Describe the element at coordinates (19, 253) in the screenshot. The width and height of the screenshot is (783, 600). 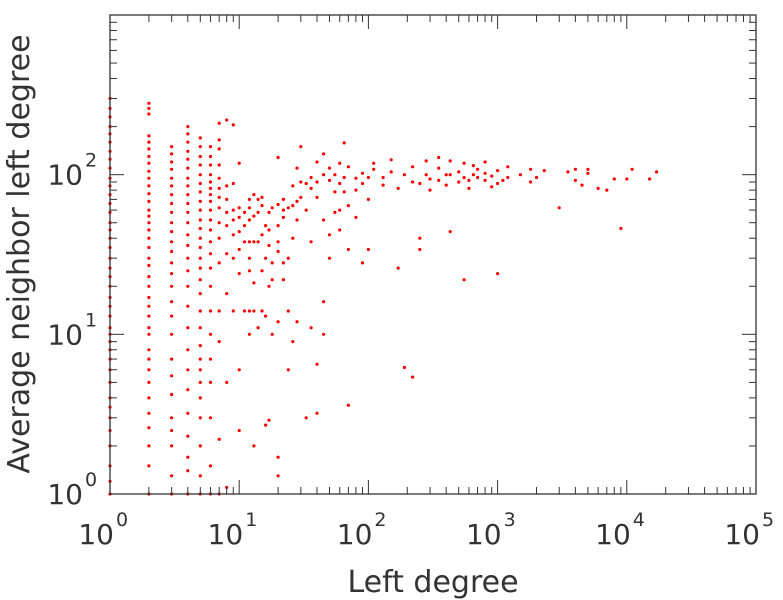
I see `y-axis-label: Average neighbor left degree` at that location.